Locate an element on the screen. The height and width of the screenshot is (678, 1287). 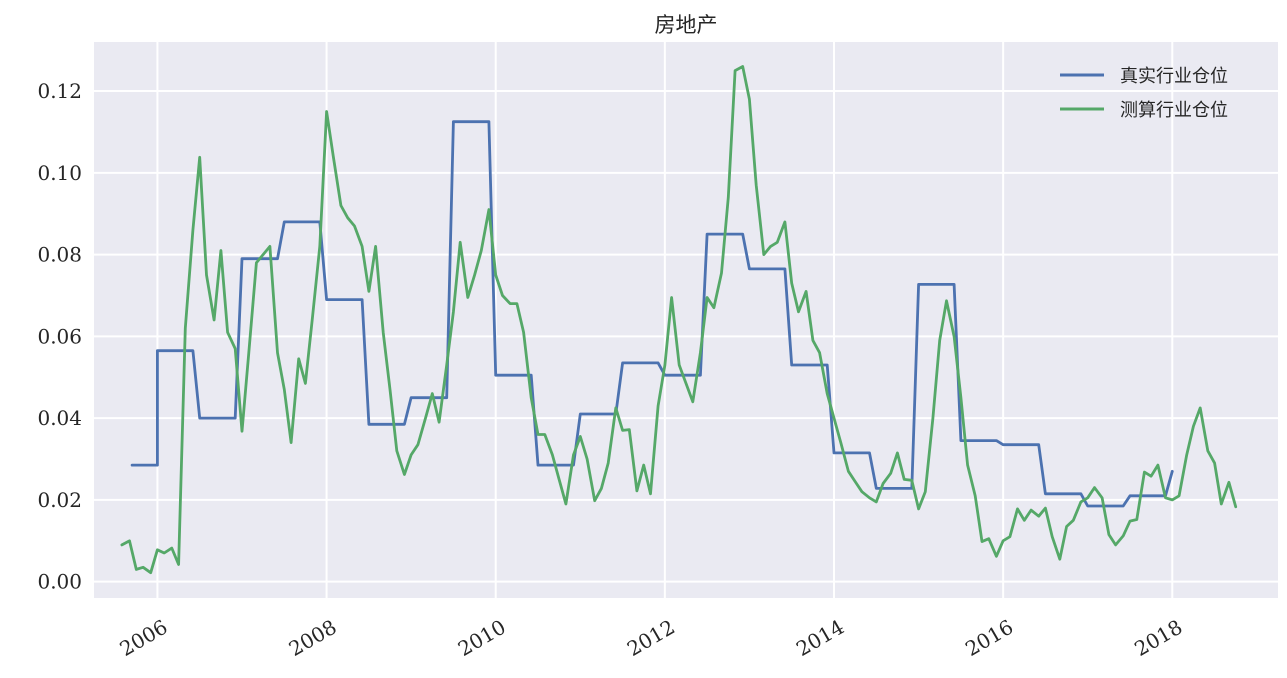
y-tick-label: 0.00 is located at coordinates (59, 582).